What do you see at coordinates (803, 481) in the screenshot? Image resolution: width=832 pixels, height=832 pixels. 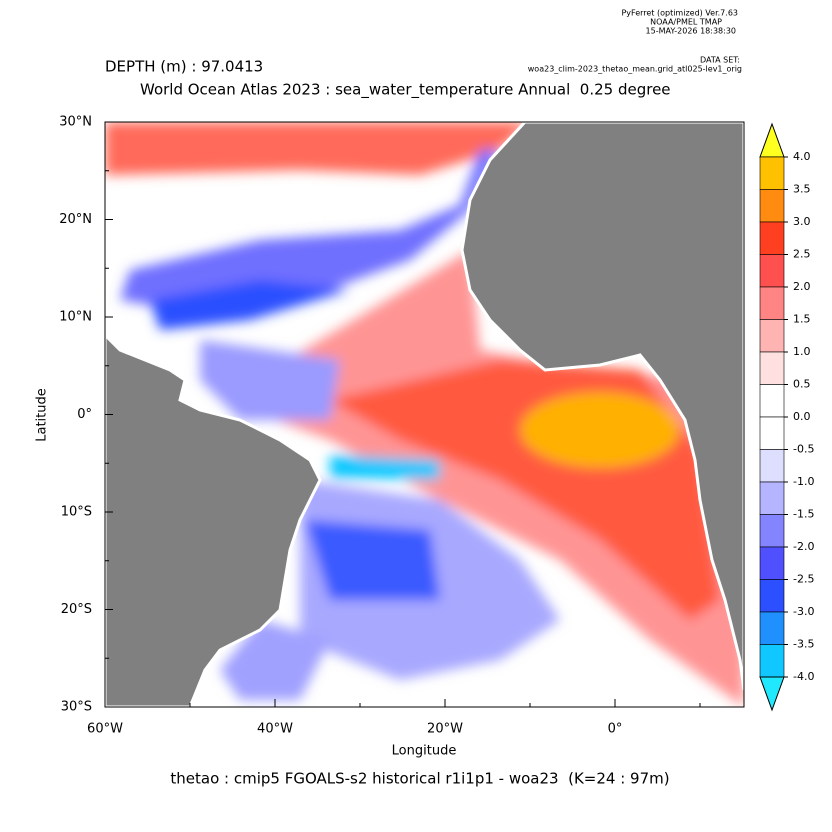 I see `colorbar-label: -1.0` at bounding box center [803, 481].